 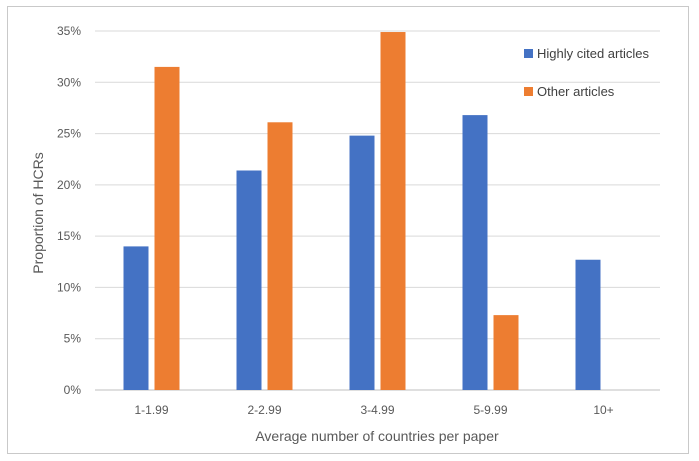 I want to click on bar-highly-cited-5-9.99, so click(x=475, y=252).